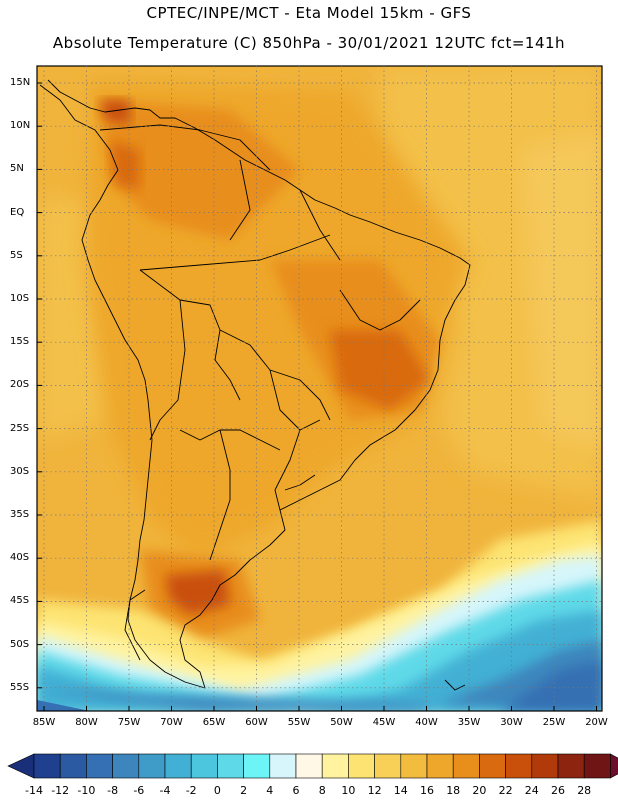 The width and height of the screenshot is (618, 800). What do you see at coordinates (400, 790) in the screenshot?
I see `colorbar-label: 14` at bounding box center [400, 790].